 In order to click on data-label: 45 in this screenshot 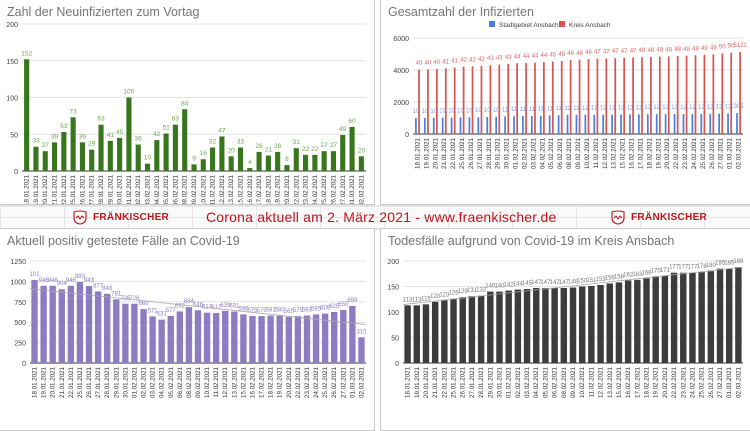, I will do `click(552, 56)`.